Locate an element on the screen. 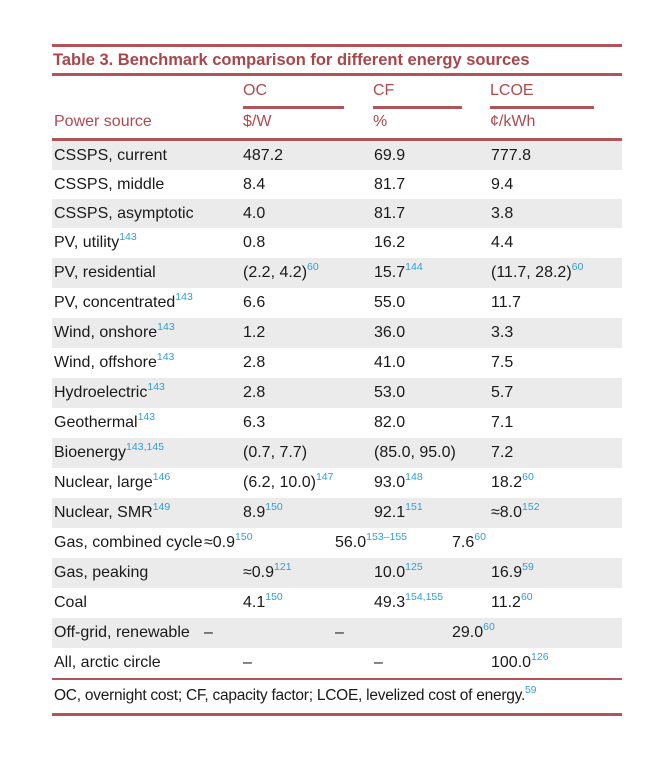  cell-value: 29.0 is located at coordinates (468, 632).